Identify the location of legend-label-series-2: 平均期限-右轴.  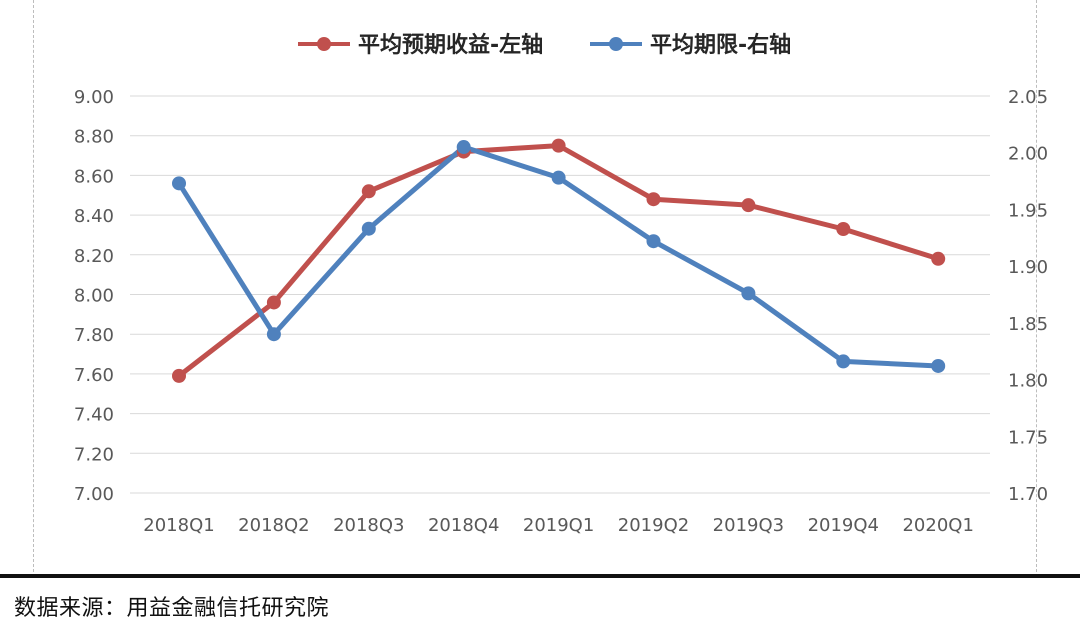
(720, 45).